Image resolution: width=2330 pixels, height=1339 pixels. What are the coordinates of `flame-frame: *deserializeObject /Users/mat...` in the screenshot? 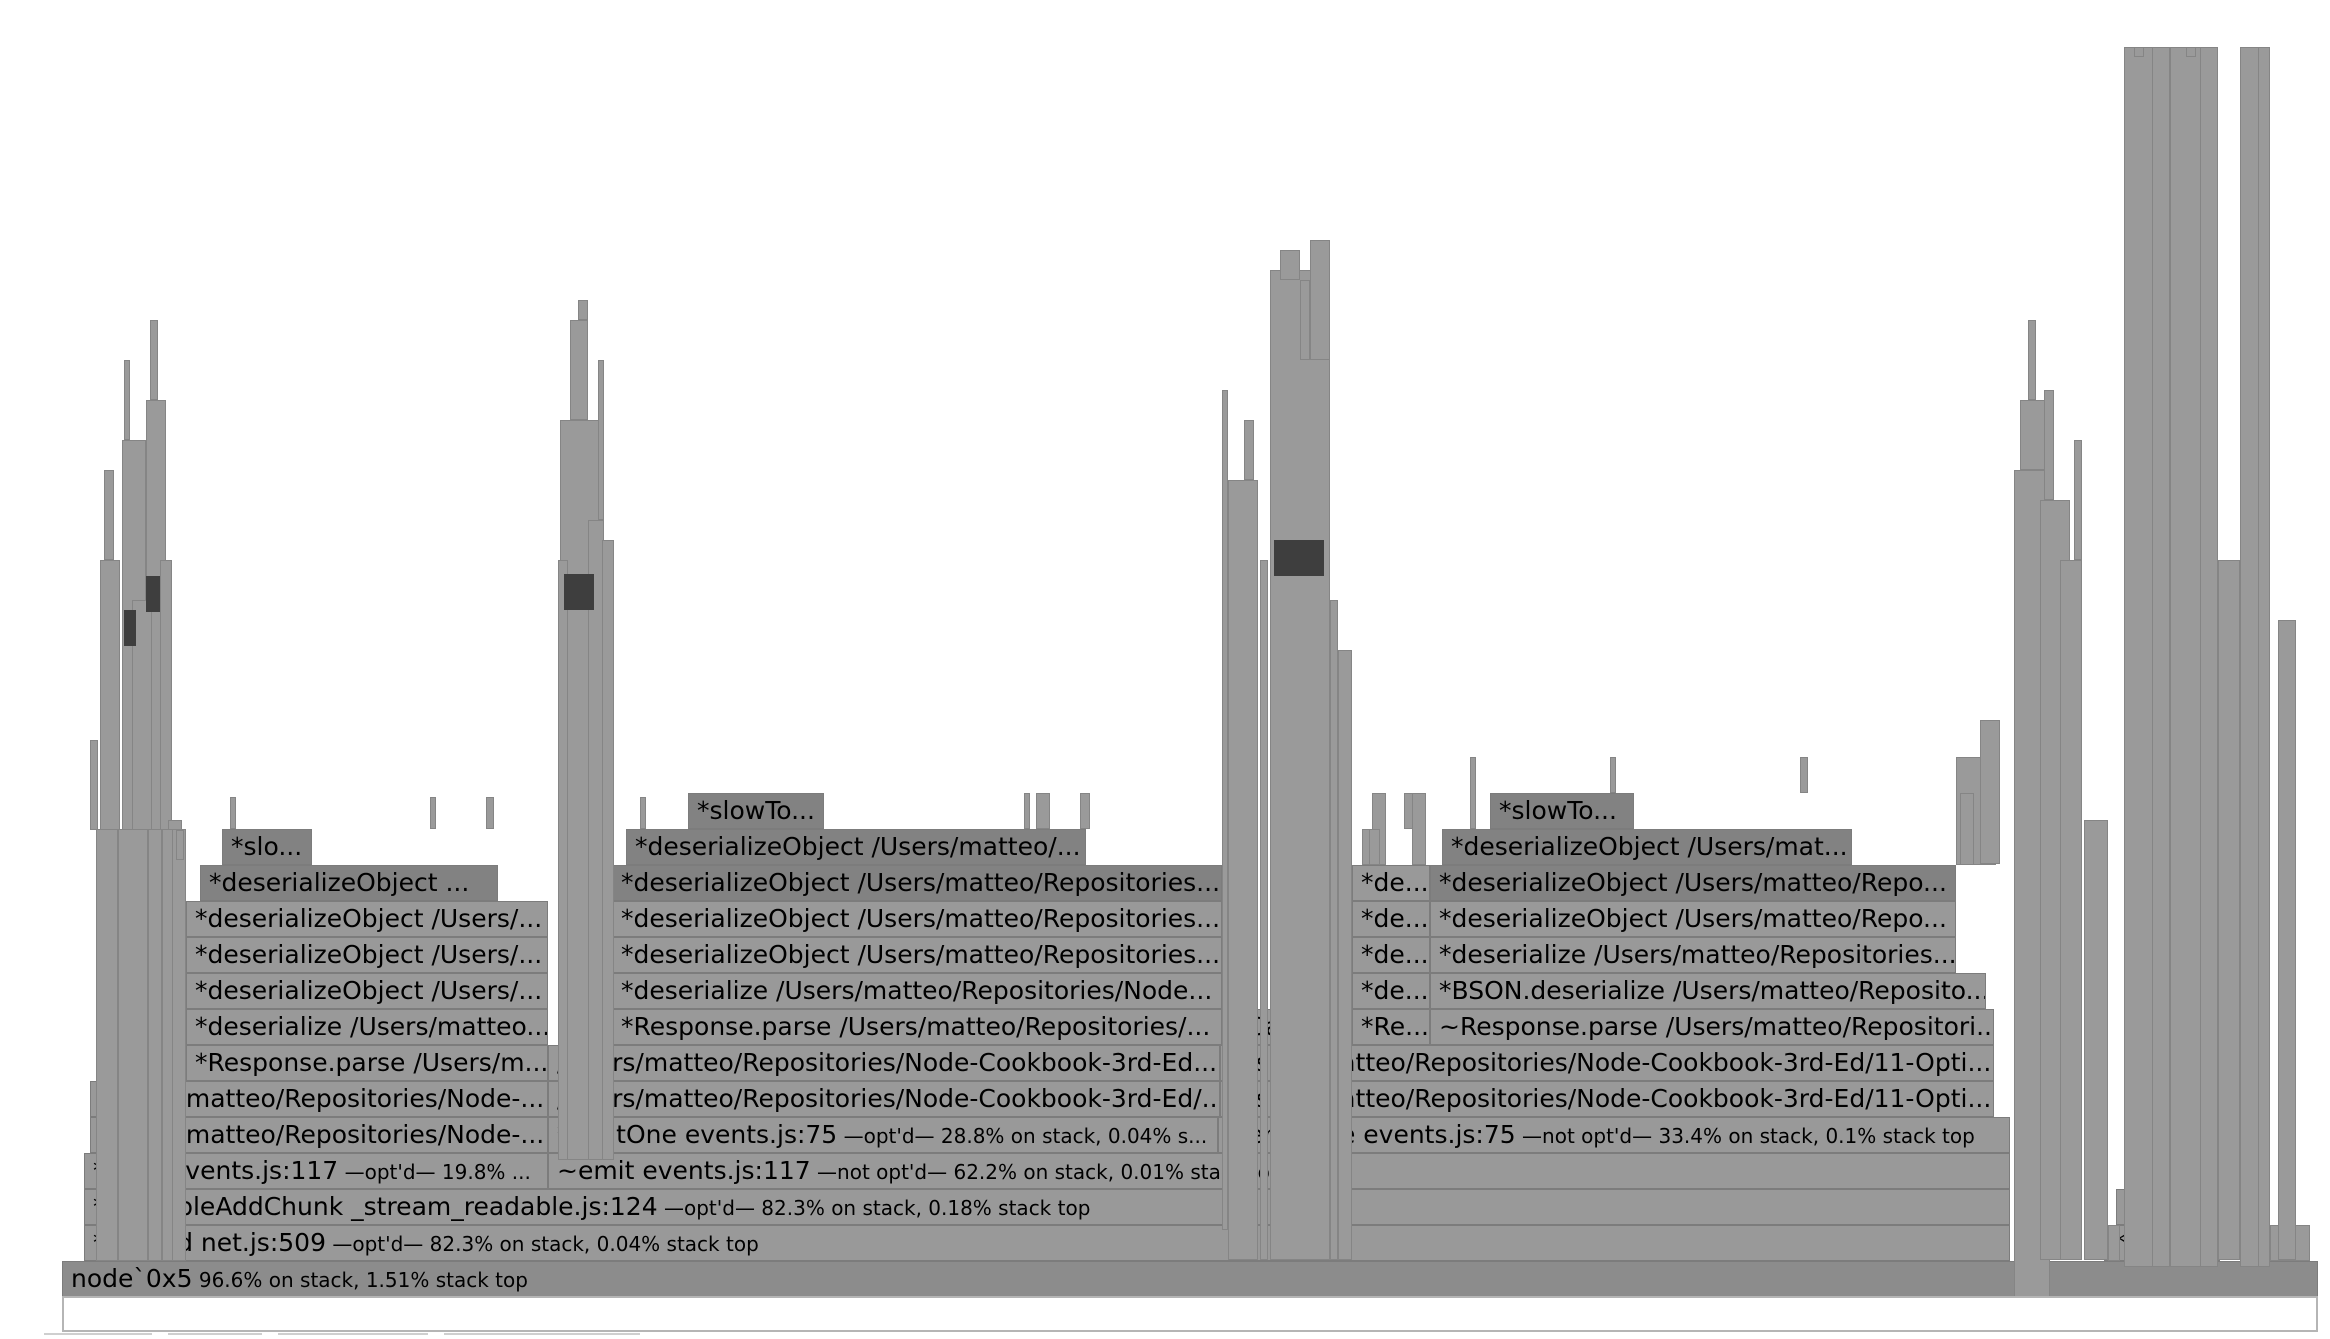 It's located at (1647, 847).